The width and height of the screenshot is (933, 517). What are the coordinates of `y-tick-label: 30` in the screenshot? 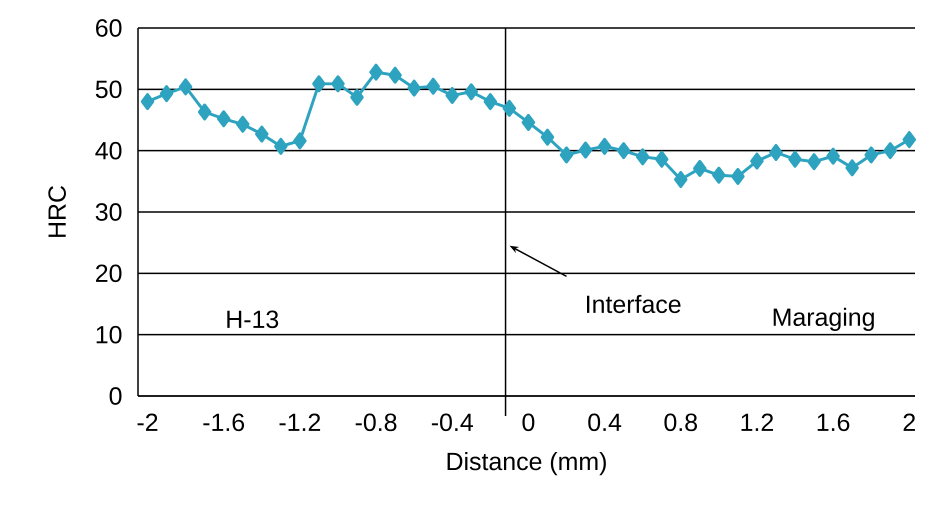 It's located at (109, 212).